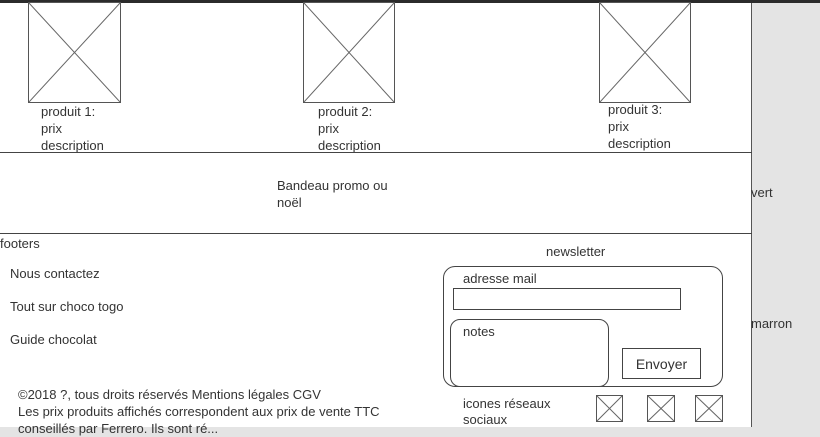 The height and width of the screenshot is (437, 820). I want to click on newsletter-title: newsletter, so click(576, 251).